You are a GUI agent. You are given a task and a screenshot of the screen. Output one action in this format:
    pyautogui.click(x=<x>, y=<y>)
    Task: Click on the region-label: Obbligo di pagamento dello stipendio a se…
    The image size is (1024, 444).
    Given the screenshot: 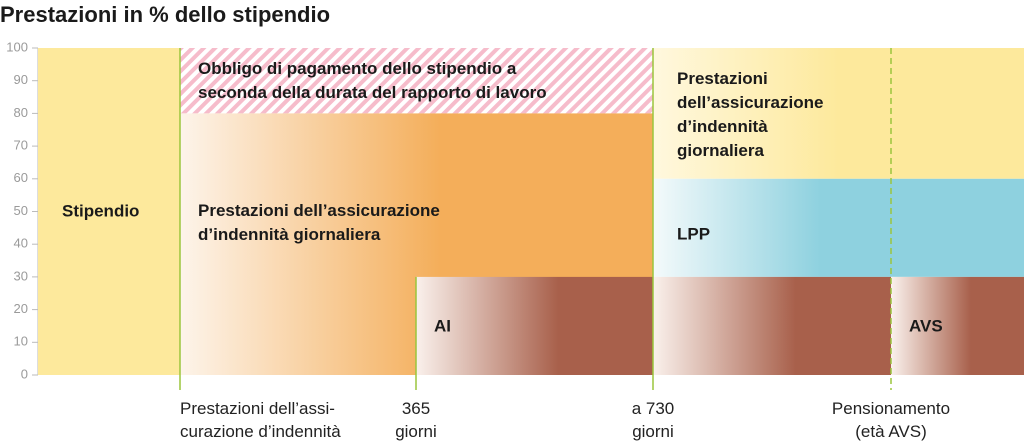 What is the action you would take?
    pyautogui.click(x=372, y=80)
    